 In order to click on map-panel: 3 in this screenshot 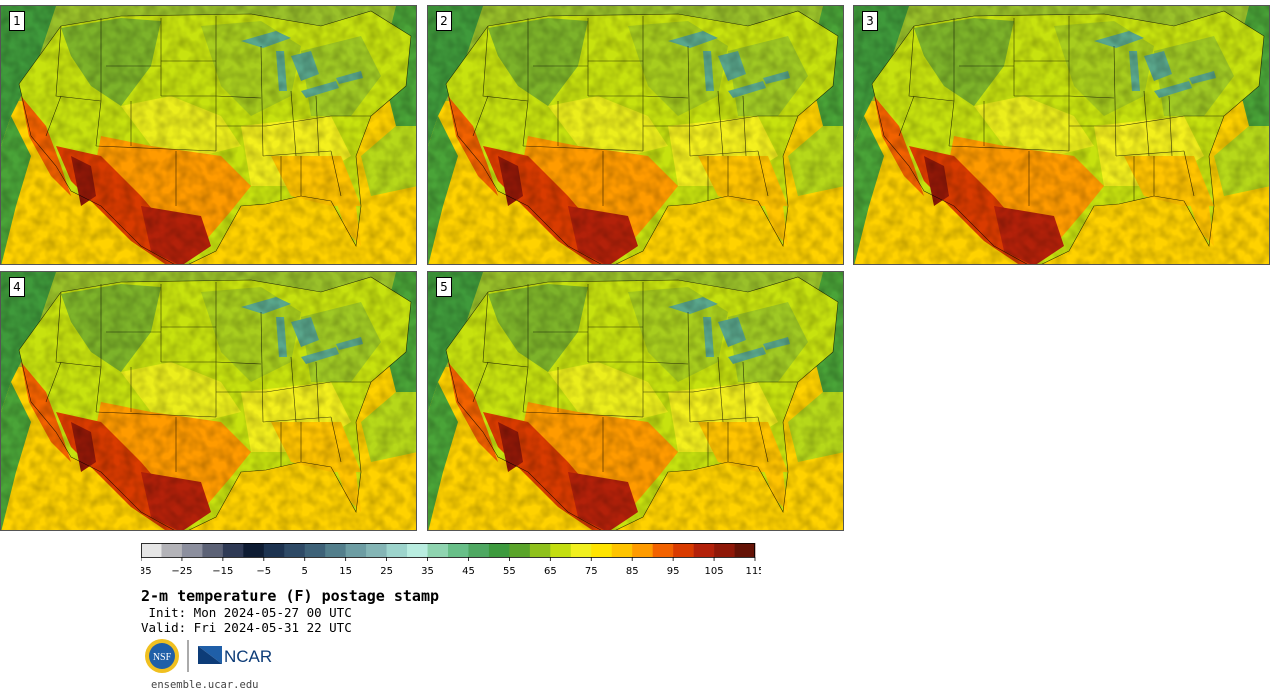, I will do `click(1061, 135)`.